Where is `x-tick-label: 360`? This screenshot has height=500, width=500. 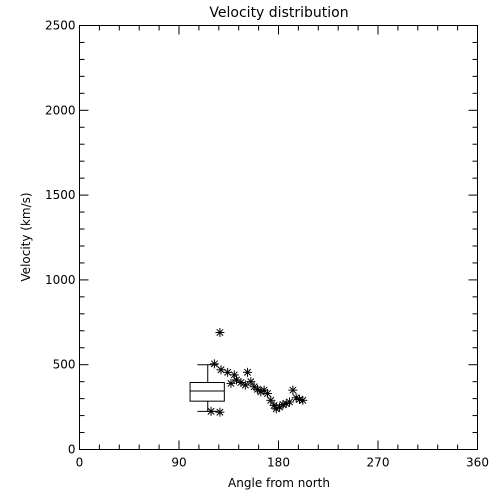 x-tick-label: 360 is located at coordinates (477, 463).